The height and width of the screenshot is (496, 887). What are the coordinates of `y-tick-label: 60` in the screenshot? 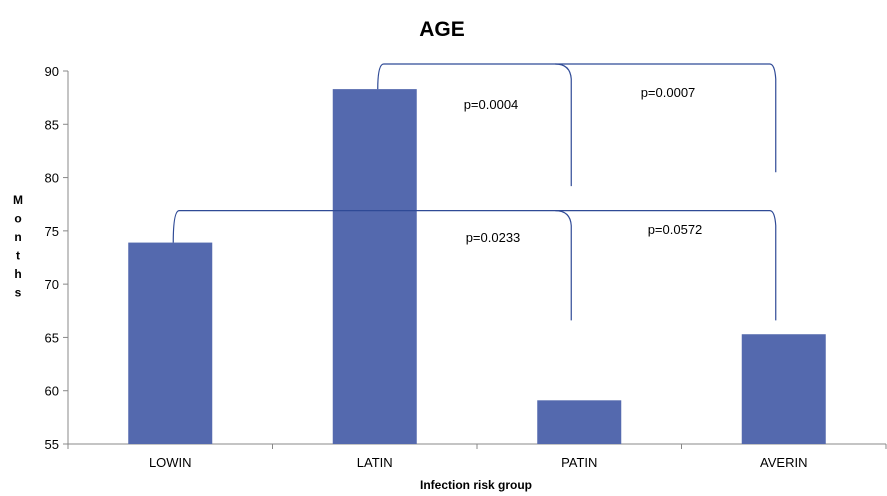 It's located at (52, 391).